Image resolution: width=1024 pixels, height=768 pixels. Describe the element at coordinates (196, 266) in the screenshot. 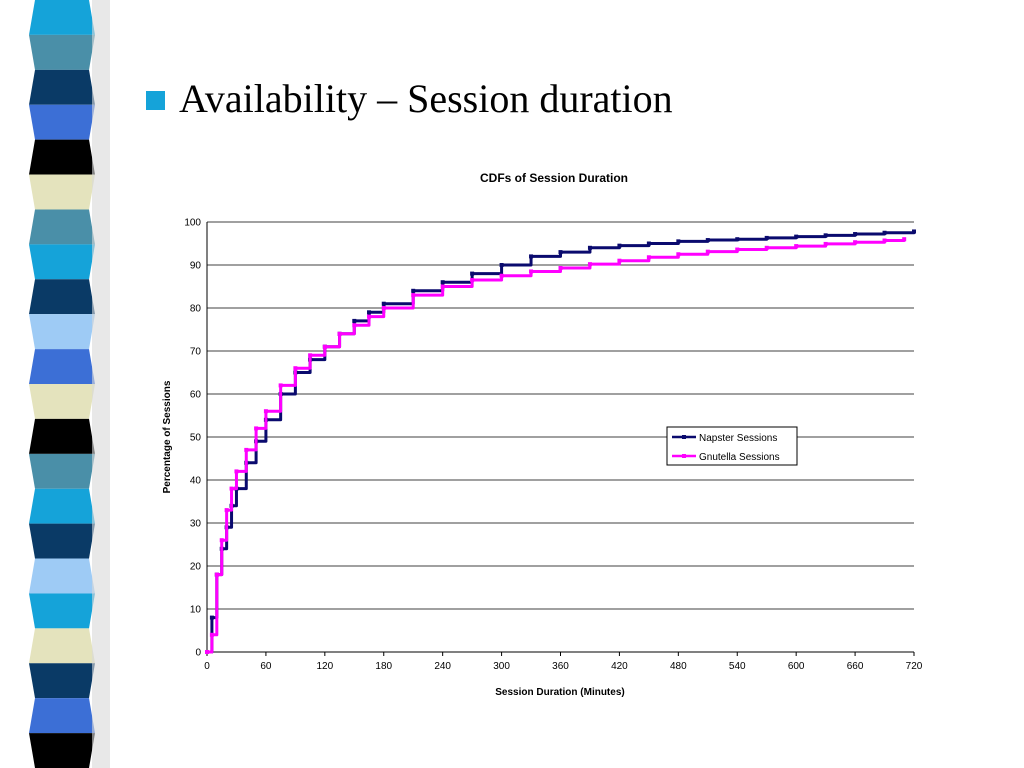

I see `y-tick-label: 90` at that location.